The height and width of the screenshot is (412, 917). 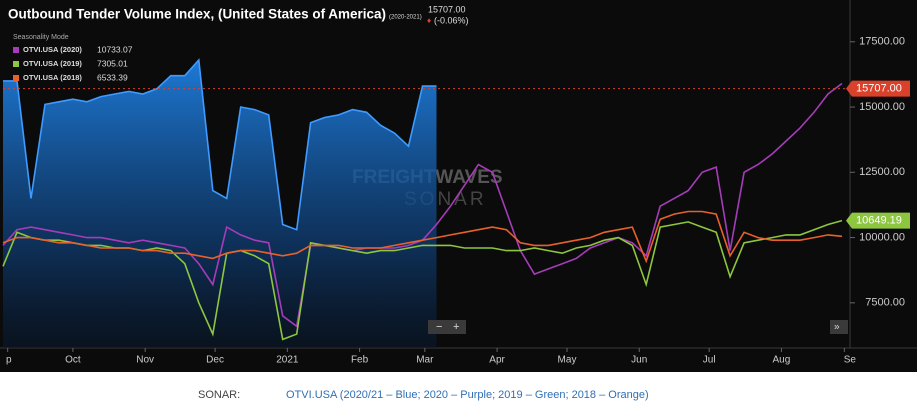 What do you see at coordinates (782, 360) in the screenshot?
I see `x-tick-label: Aug` at bounding box center [782, 360].